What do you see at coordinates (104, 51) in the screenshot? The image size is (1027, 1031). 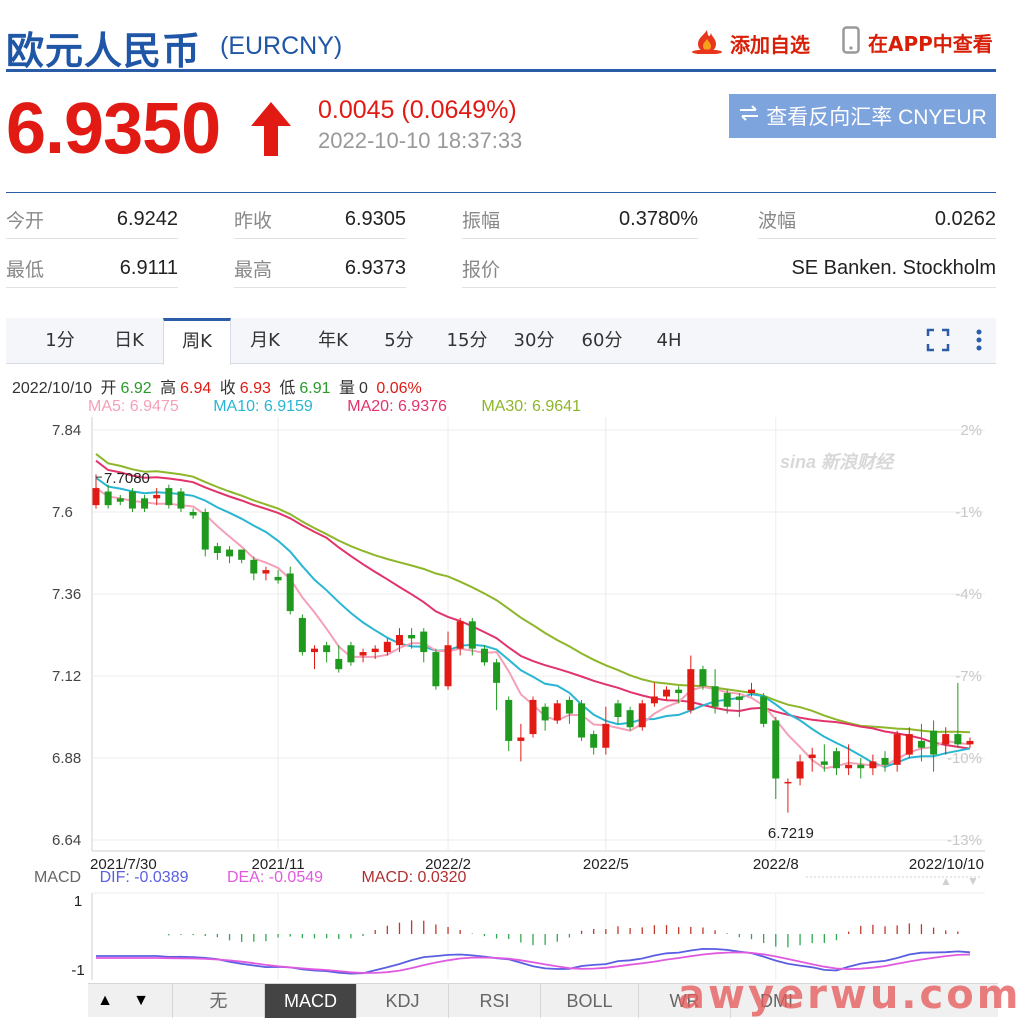 I see `page-title: 欧元人民币` at bounding box center [104, 51].